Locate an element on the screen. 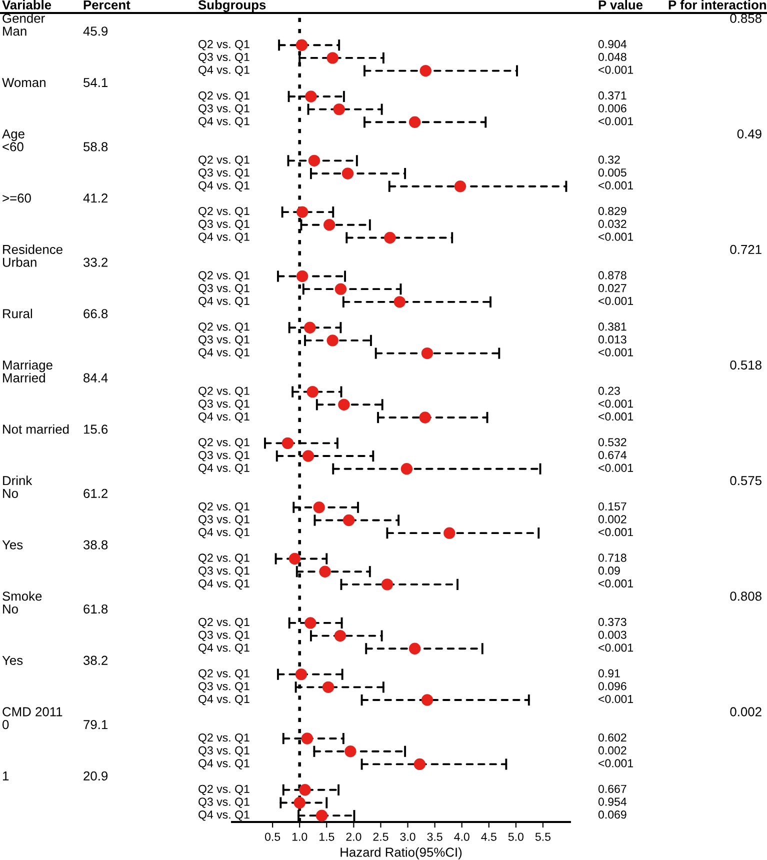  text: Yes is located at coordinates (12, 545).